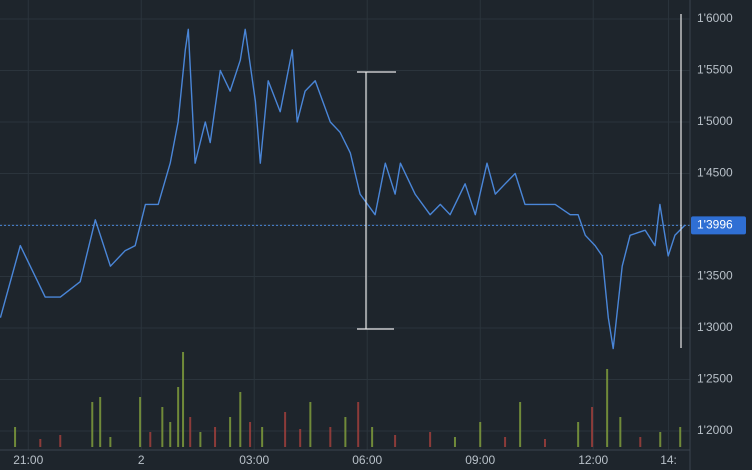 The image size is (752, 470). Describe the element at coordinates (715, 225) in the screenshot. I see `last-price-label: 1'3996` at that location.